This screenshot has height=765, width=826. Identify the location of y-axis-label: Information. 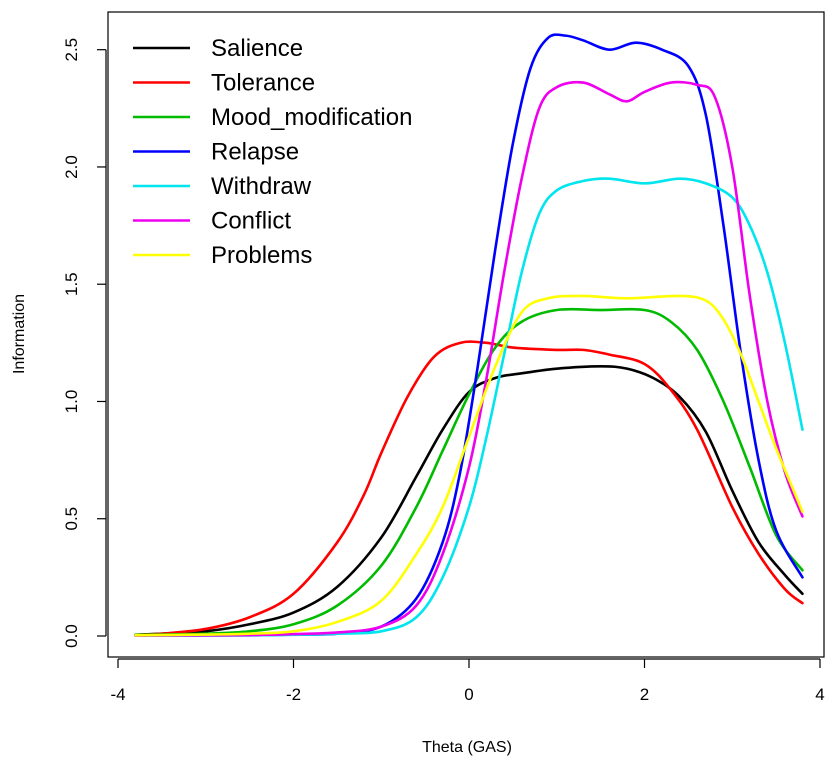
(19, 334).